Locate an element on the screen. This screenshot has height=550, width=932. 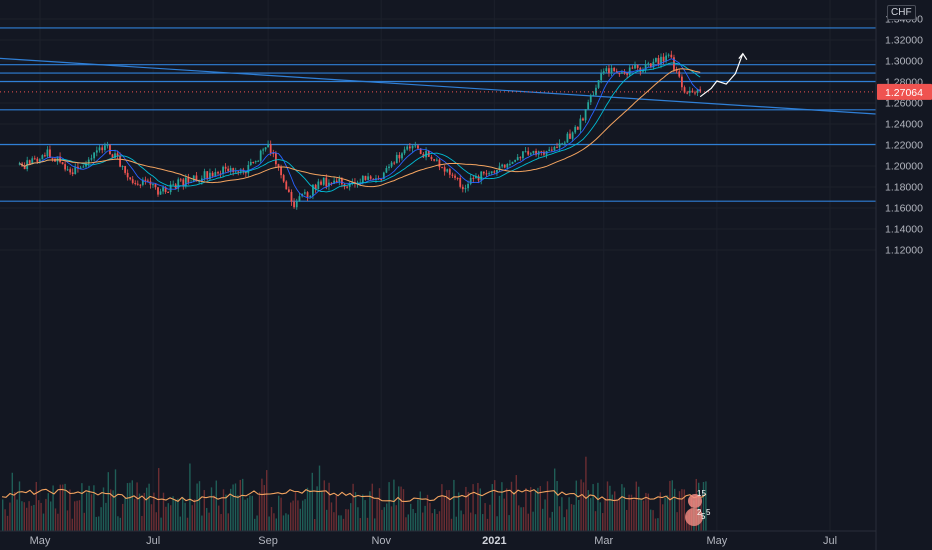
y-tick-label: 1.18000 is located at coordinates (904, 188).